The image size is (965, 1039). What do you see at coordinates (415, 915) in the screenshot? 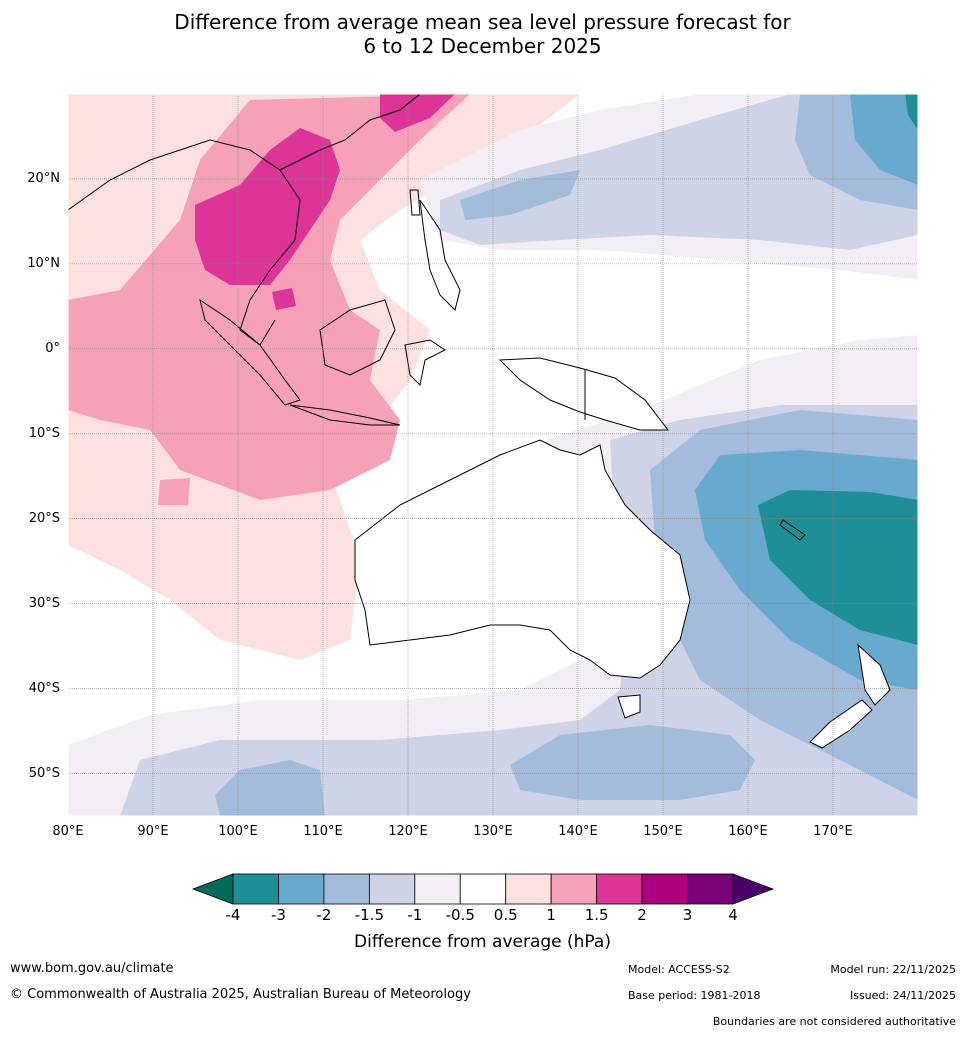
I see `colorbar-tick-label: -1` at bounding box center [415, 915].